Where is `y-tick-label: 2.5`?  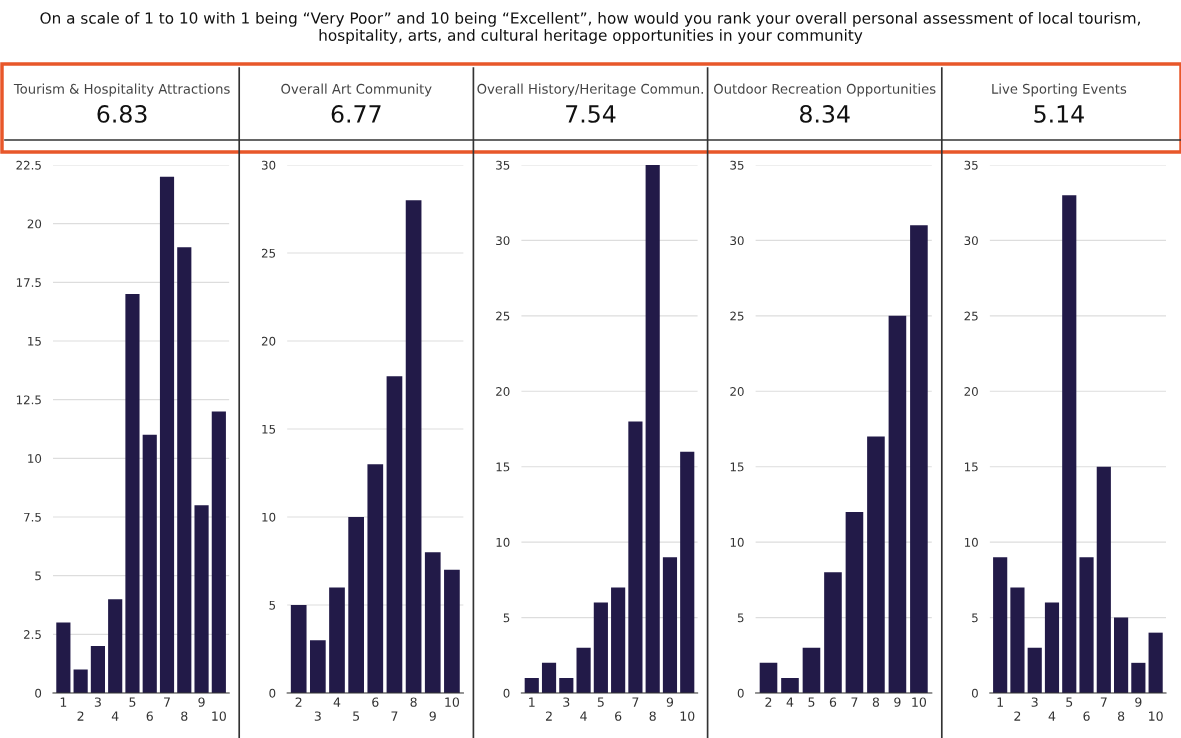 y-tick-label: 2.5 is located at coordinates (32, 634).